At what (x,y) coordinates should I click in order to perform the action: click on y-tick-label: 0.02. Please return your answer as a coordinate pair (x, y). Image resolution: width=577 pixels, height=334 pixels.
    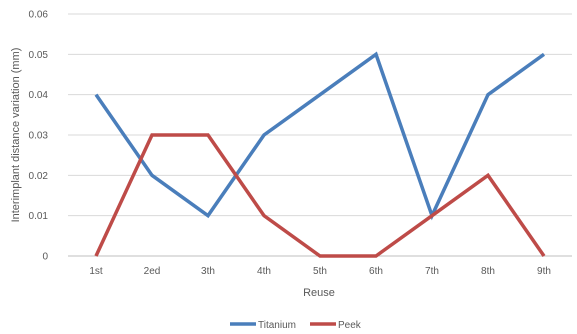
    Looking at the image, I should click on (39, 176).